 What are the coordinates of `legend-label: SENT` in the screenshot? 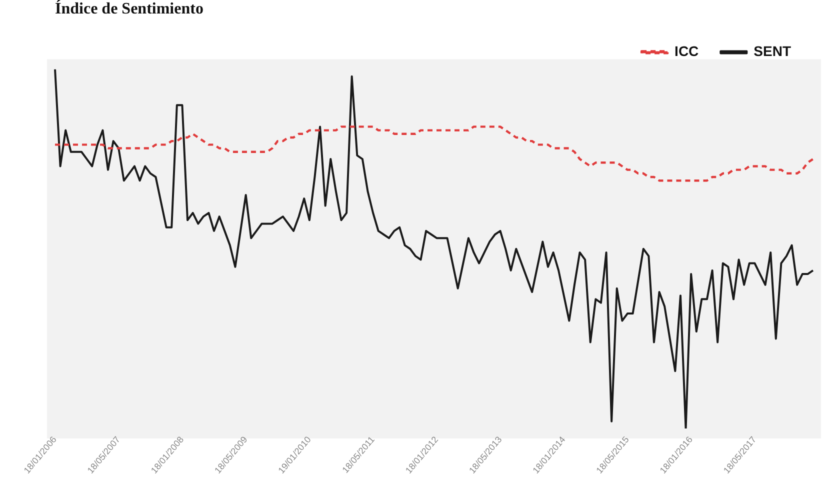 It's located at (773, 51).